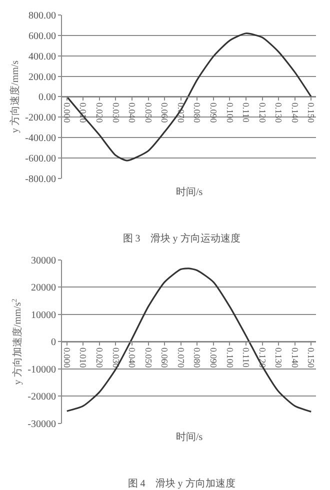 The width and height of the screenshot is (330, 490). What do you see at coordinates (42, 370) in the screenshot?
I see `y-tick-label: -10000` at bounding box center [42, 370].